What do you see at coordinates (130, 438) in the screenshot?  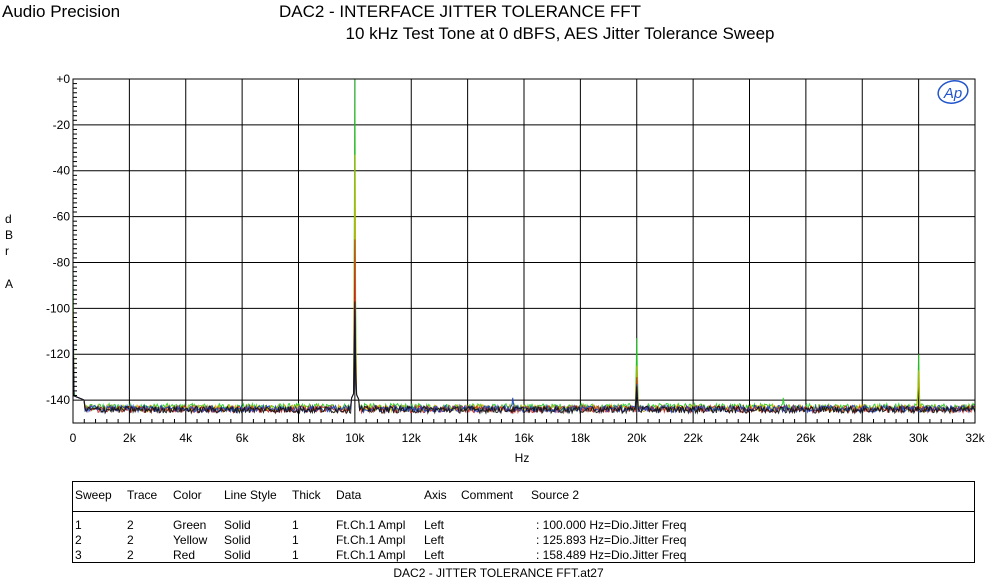 I see `x-tick-label: 2k` at bounding box center [130, 438].